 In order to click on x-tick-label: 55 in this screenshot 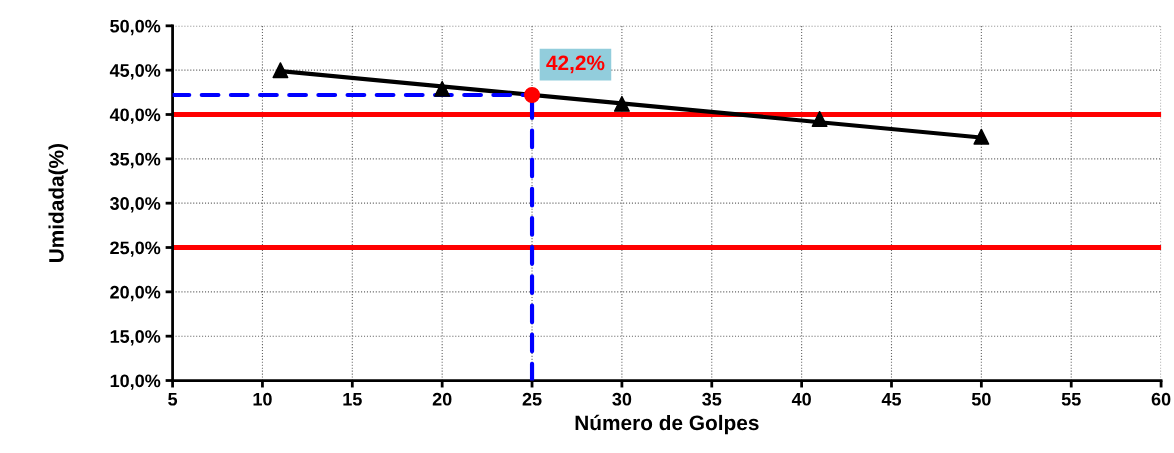, I will do `click(1071, 399)`.